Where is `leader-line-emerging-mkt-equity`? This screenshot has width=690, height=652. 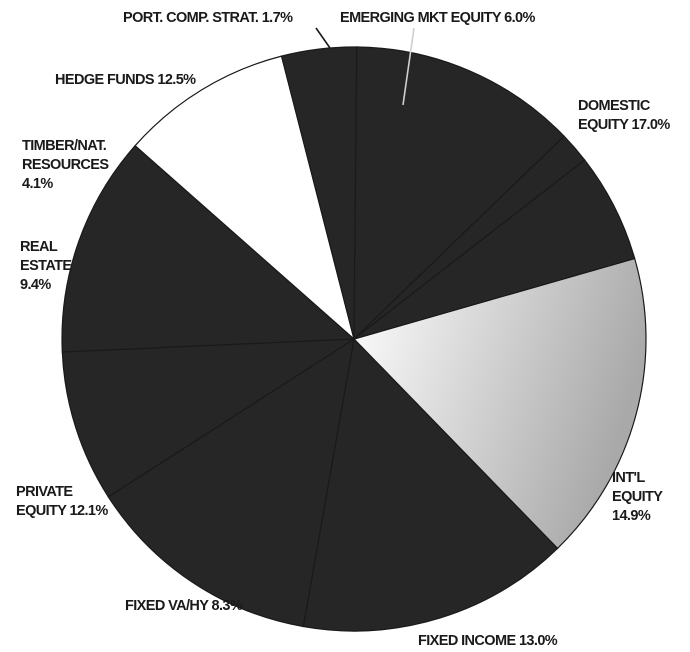 leader-line-emerging-mkt-equity is located at coordinates (408, 66).